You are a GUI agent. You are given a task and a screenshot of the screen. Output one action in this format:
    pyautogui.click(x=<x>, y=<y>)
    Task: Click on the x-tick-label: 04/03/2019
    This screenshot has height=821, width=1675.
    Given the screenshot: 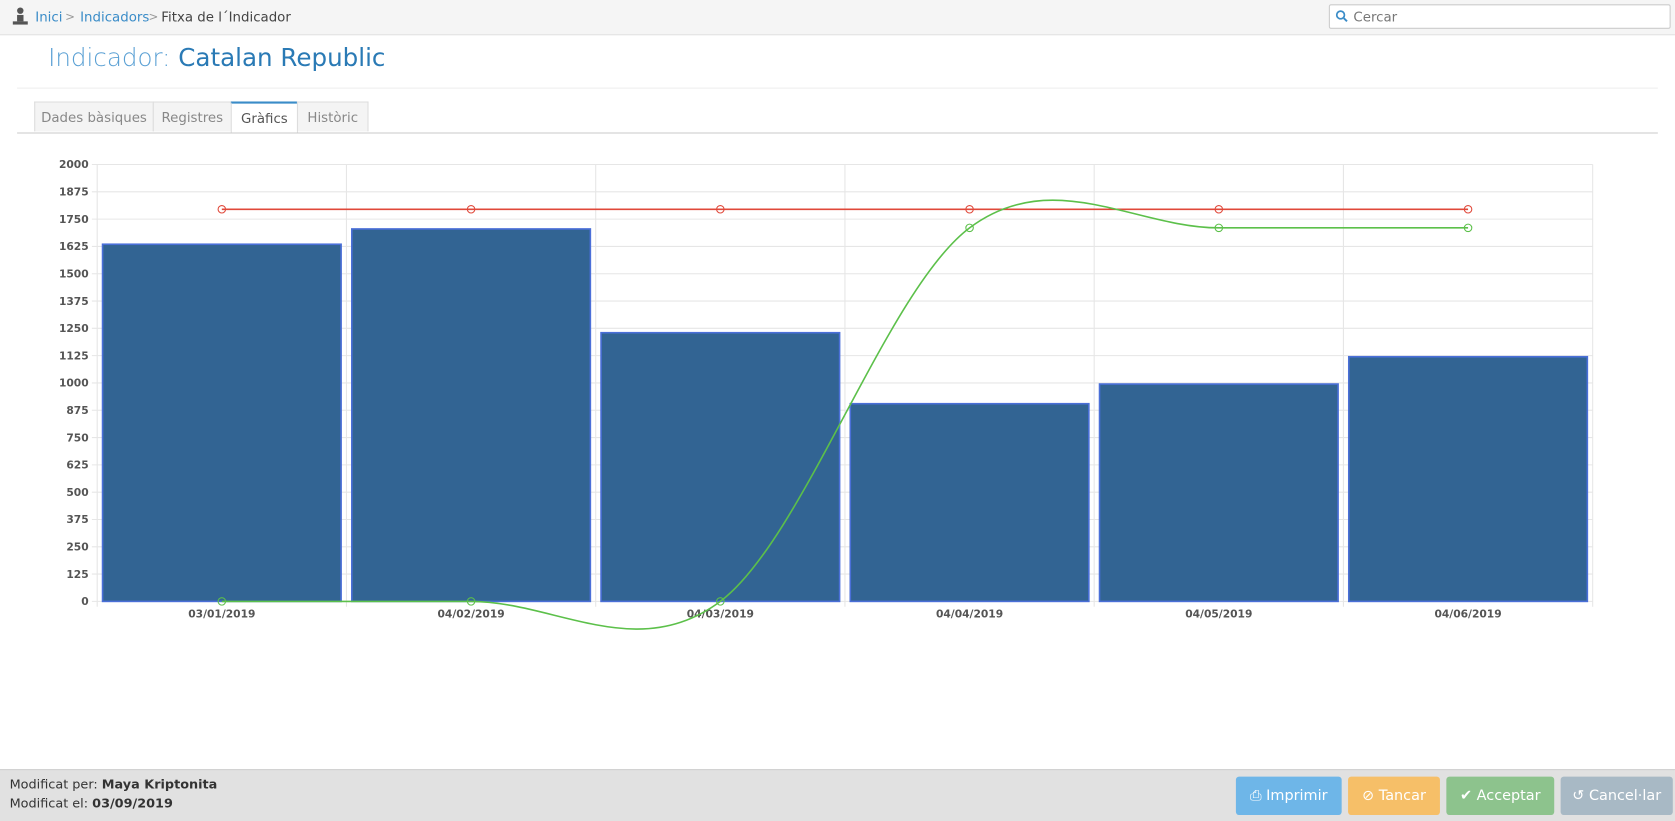 What is the action you would take?
    pyautogui.click(x=720, y=613)
    